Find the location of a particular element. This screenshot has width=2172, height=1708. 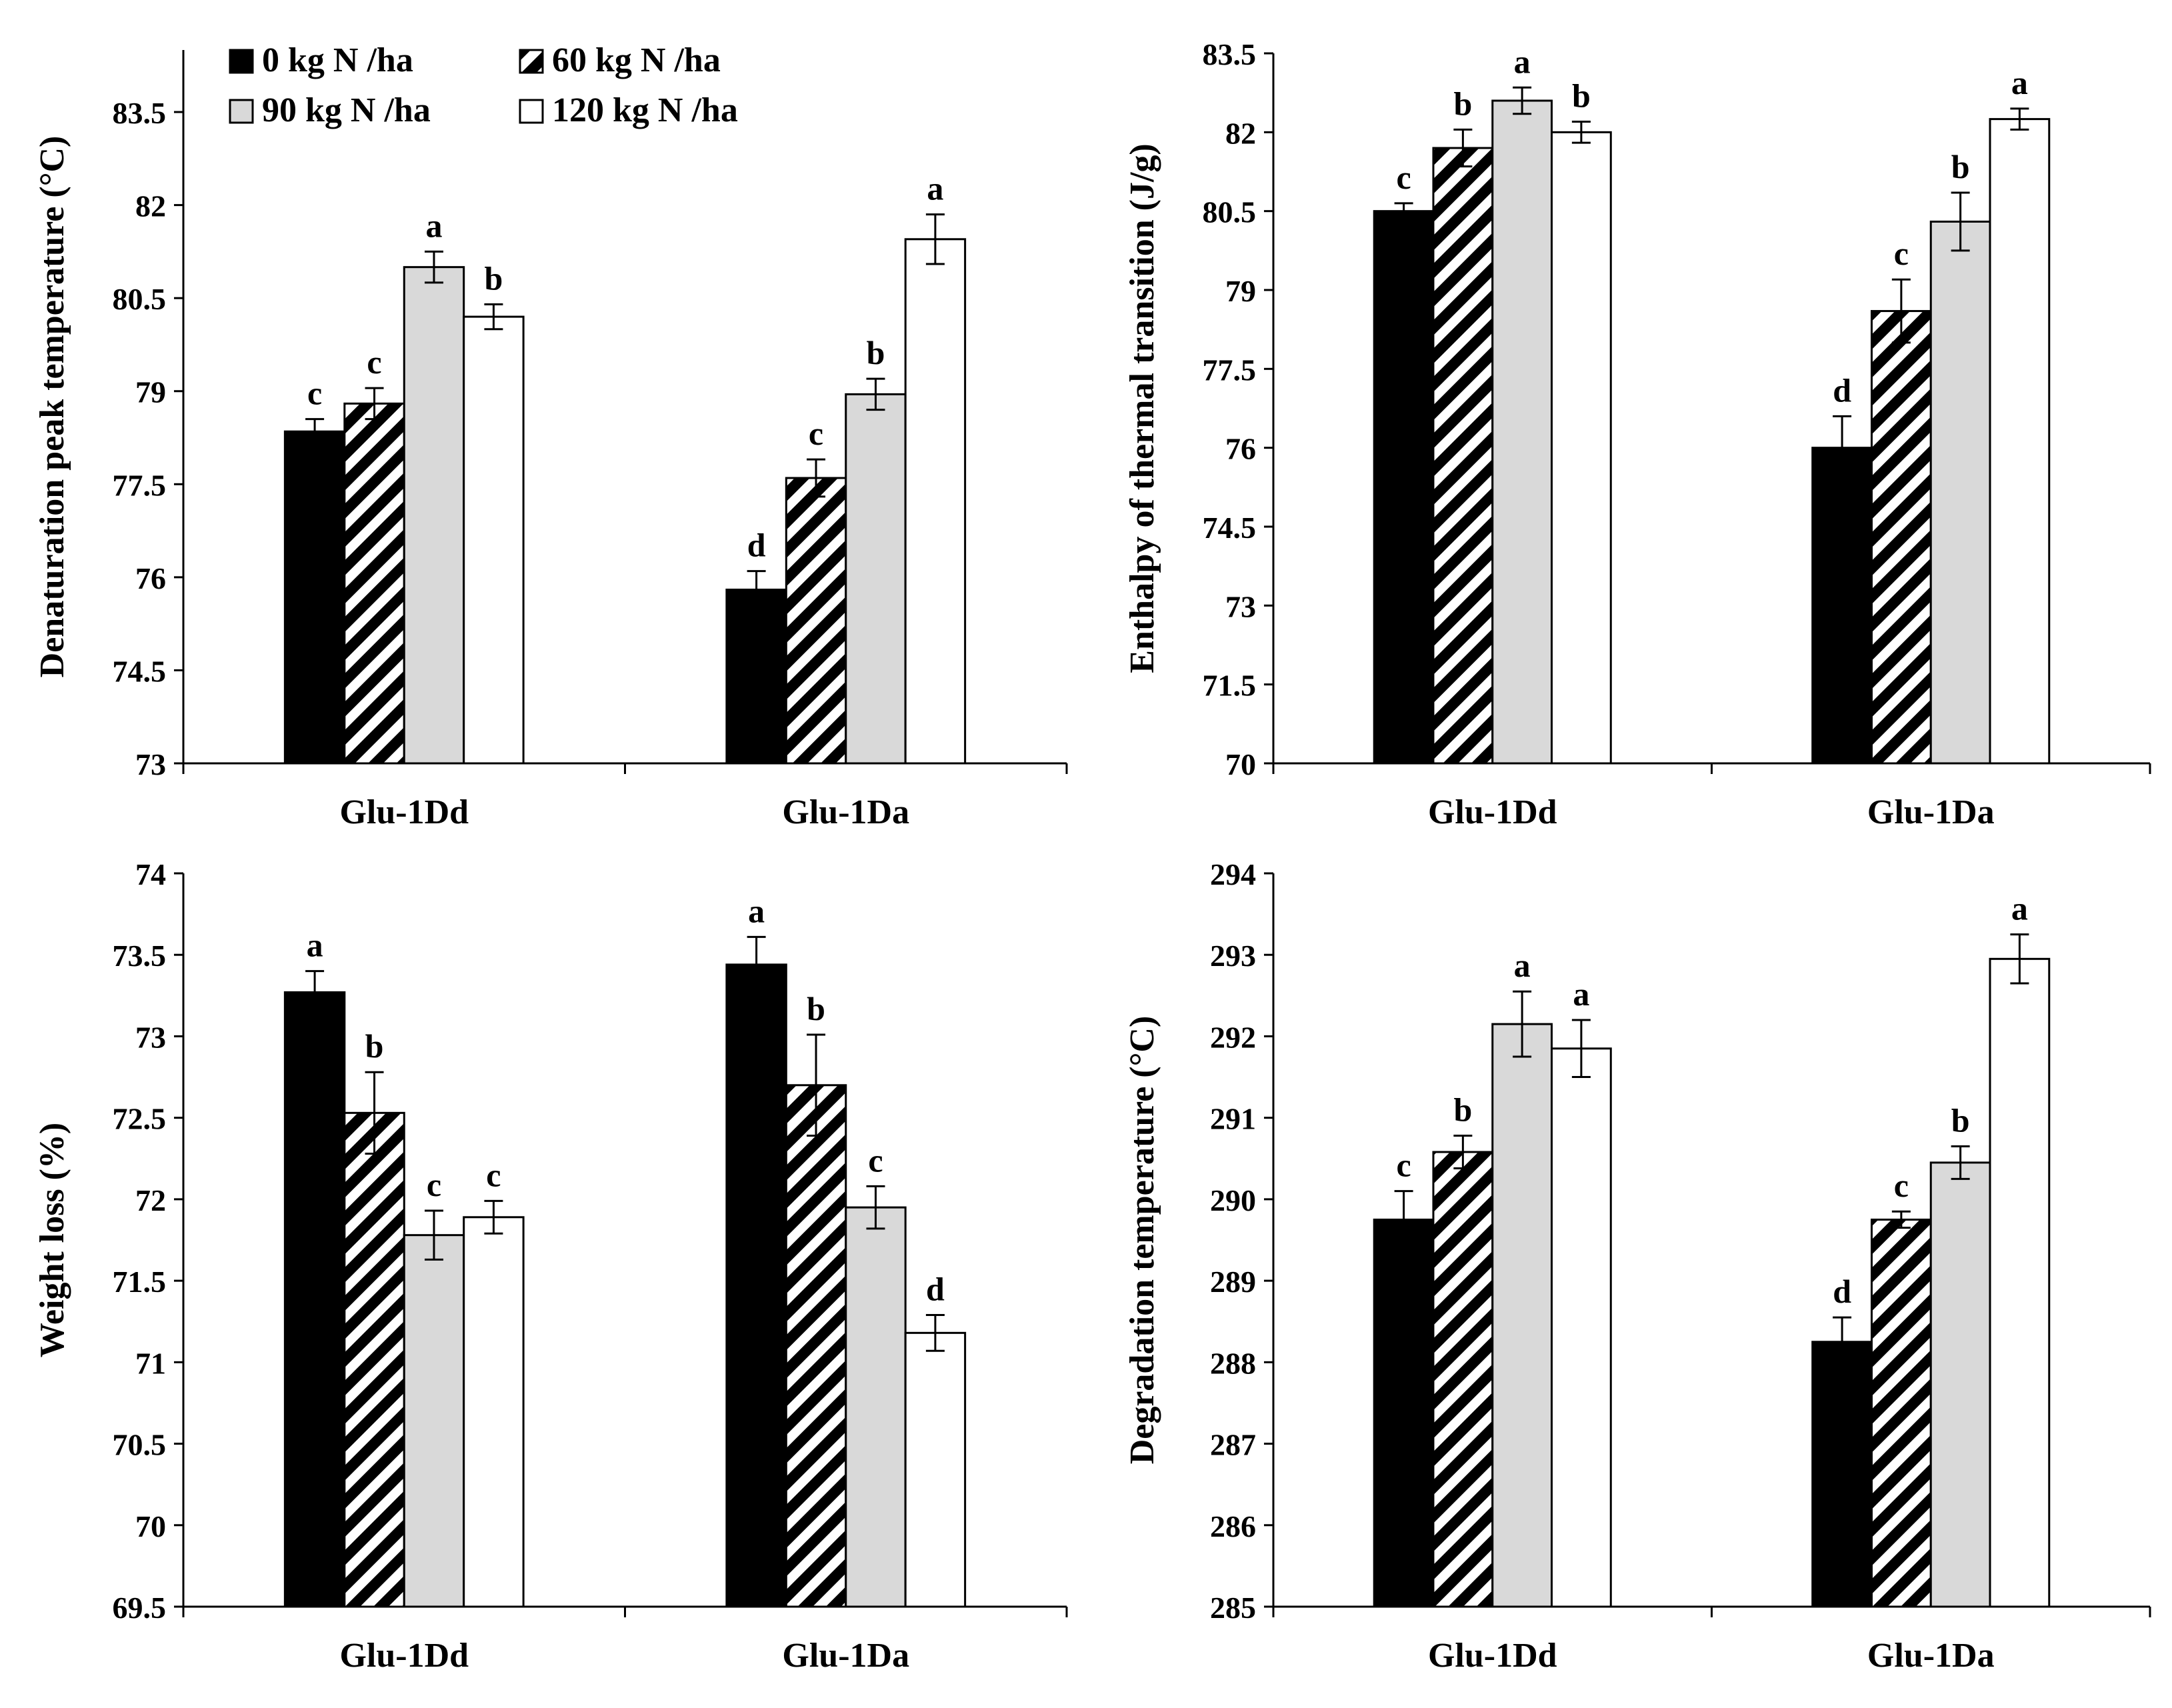

y-axis-title: Weight loss (%) is located at coordinates (52, 1240).